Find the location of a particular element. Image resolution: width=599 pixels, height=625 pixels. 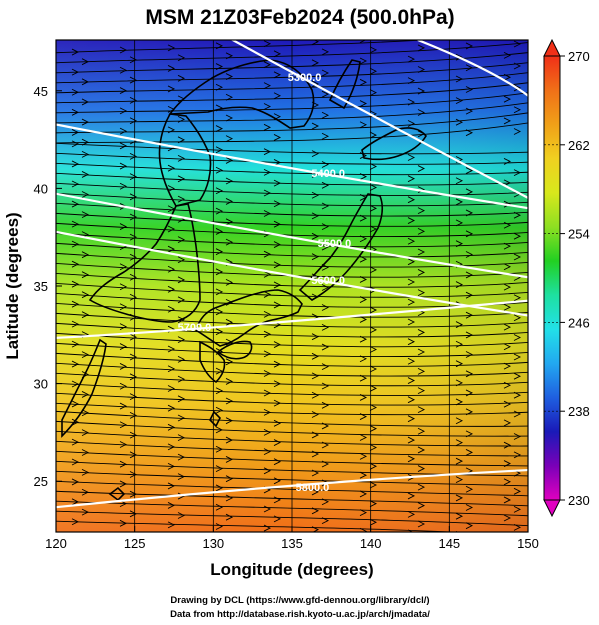

colorbar-ticks: 230 238 246 254 262 270 is located at coordinates (567, 278).